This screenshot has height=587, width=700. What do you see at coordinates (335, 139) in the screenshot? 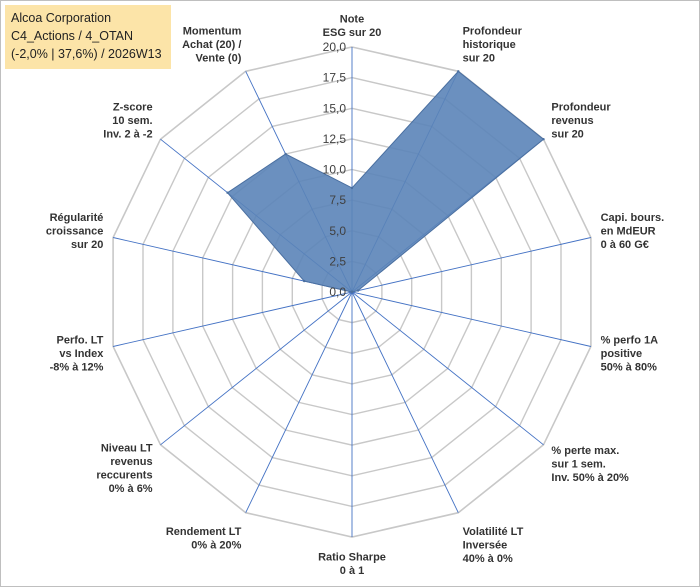
I see `tick-label: 12,5` at bounding box center [335, 139].